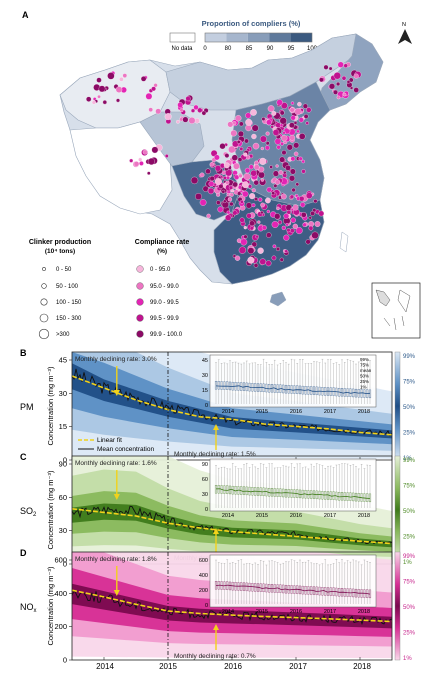  What do you see at coordinates (205, 480) in the screenshot?
I see `inset-y-tick-label: 60` at bounding box center [205, 480].